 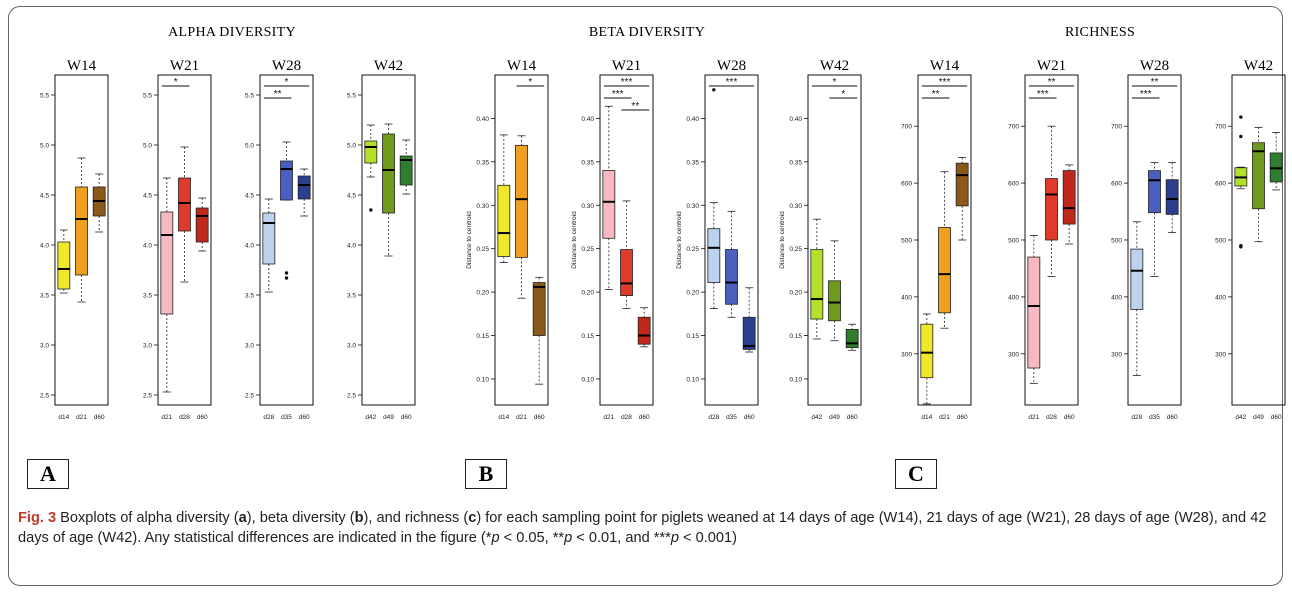 I want to click on y-tick-label: 0.10, so click(x=692, y=379).